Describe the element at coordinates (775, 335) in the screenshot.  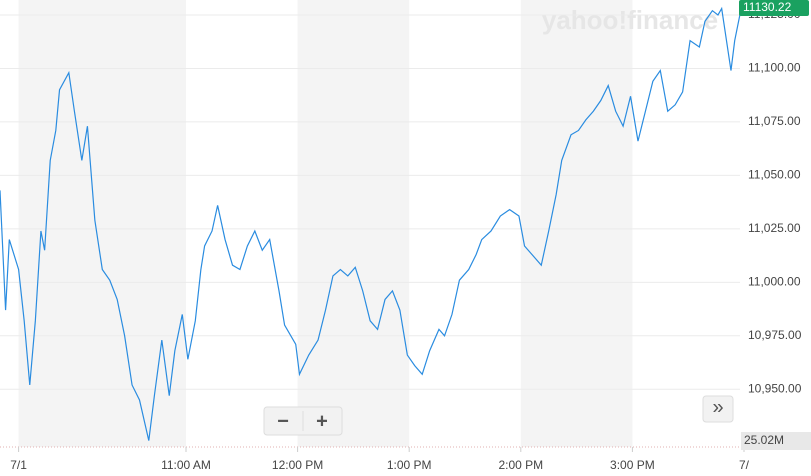
I see `y-tick-label: 10,975.00` at that location.